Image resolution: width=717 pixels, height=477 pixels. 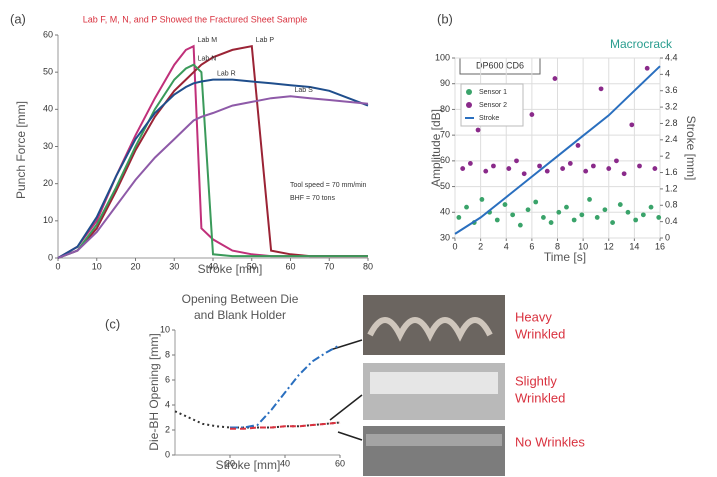 What do you see at coordinates (506, 246) in the screenshot?
I see `x-tick-label: 4` at bounding box center [506, 246].